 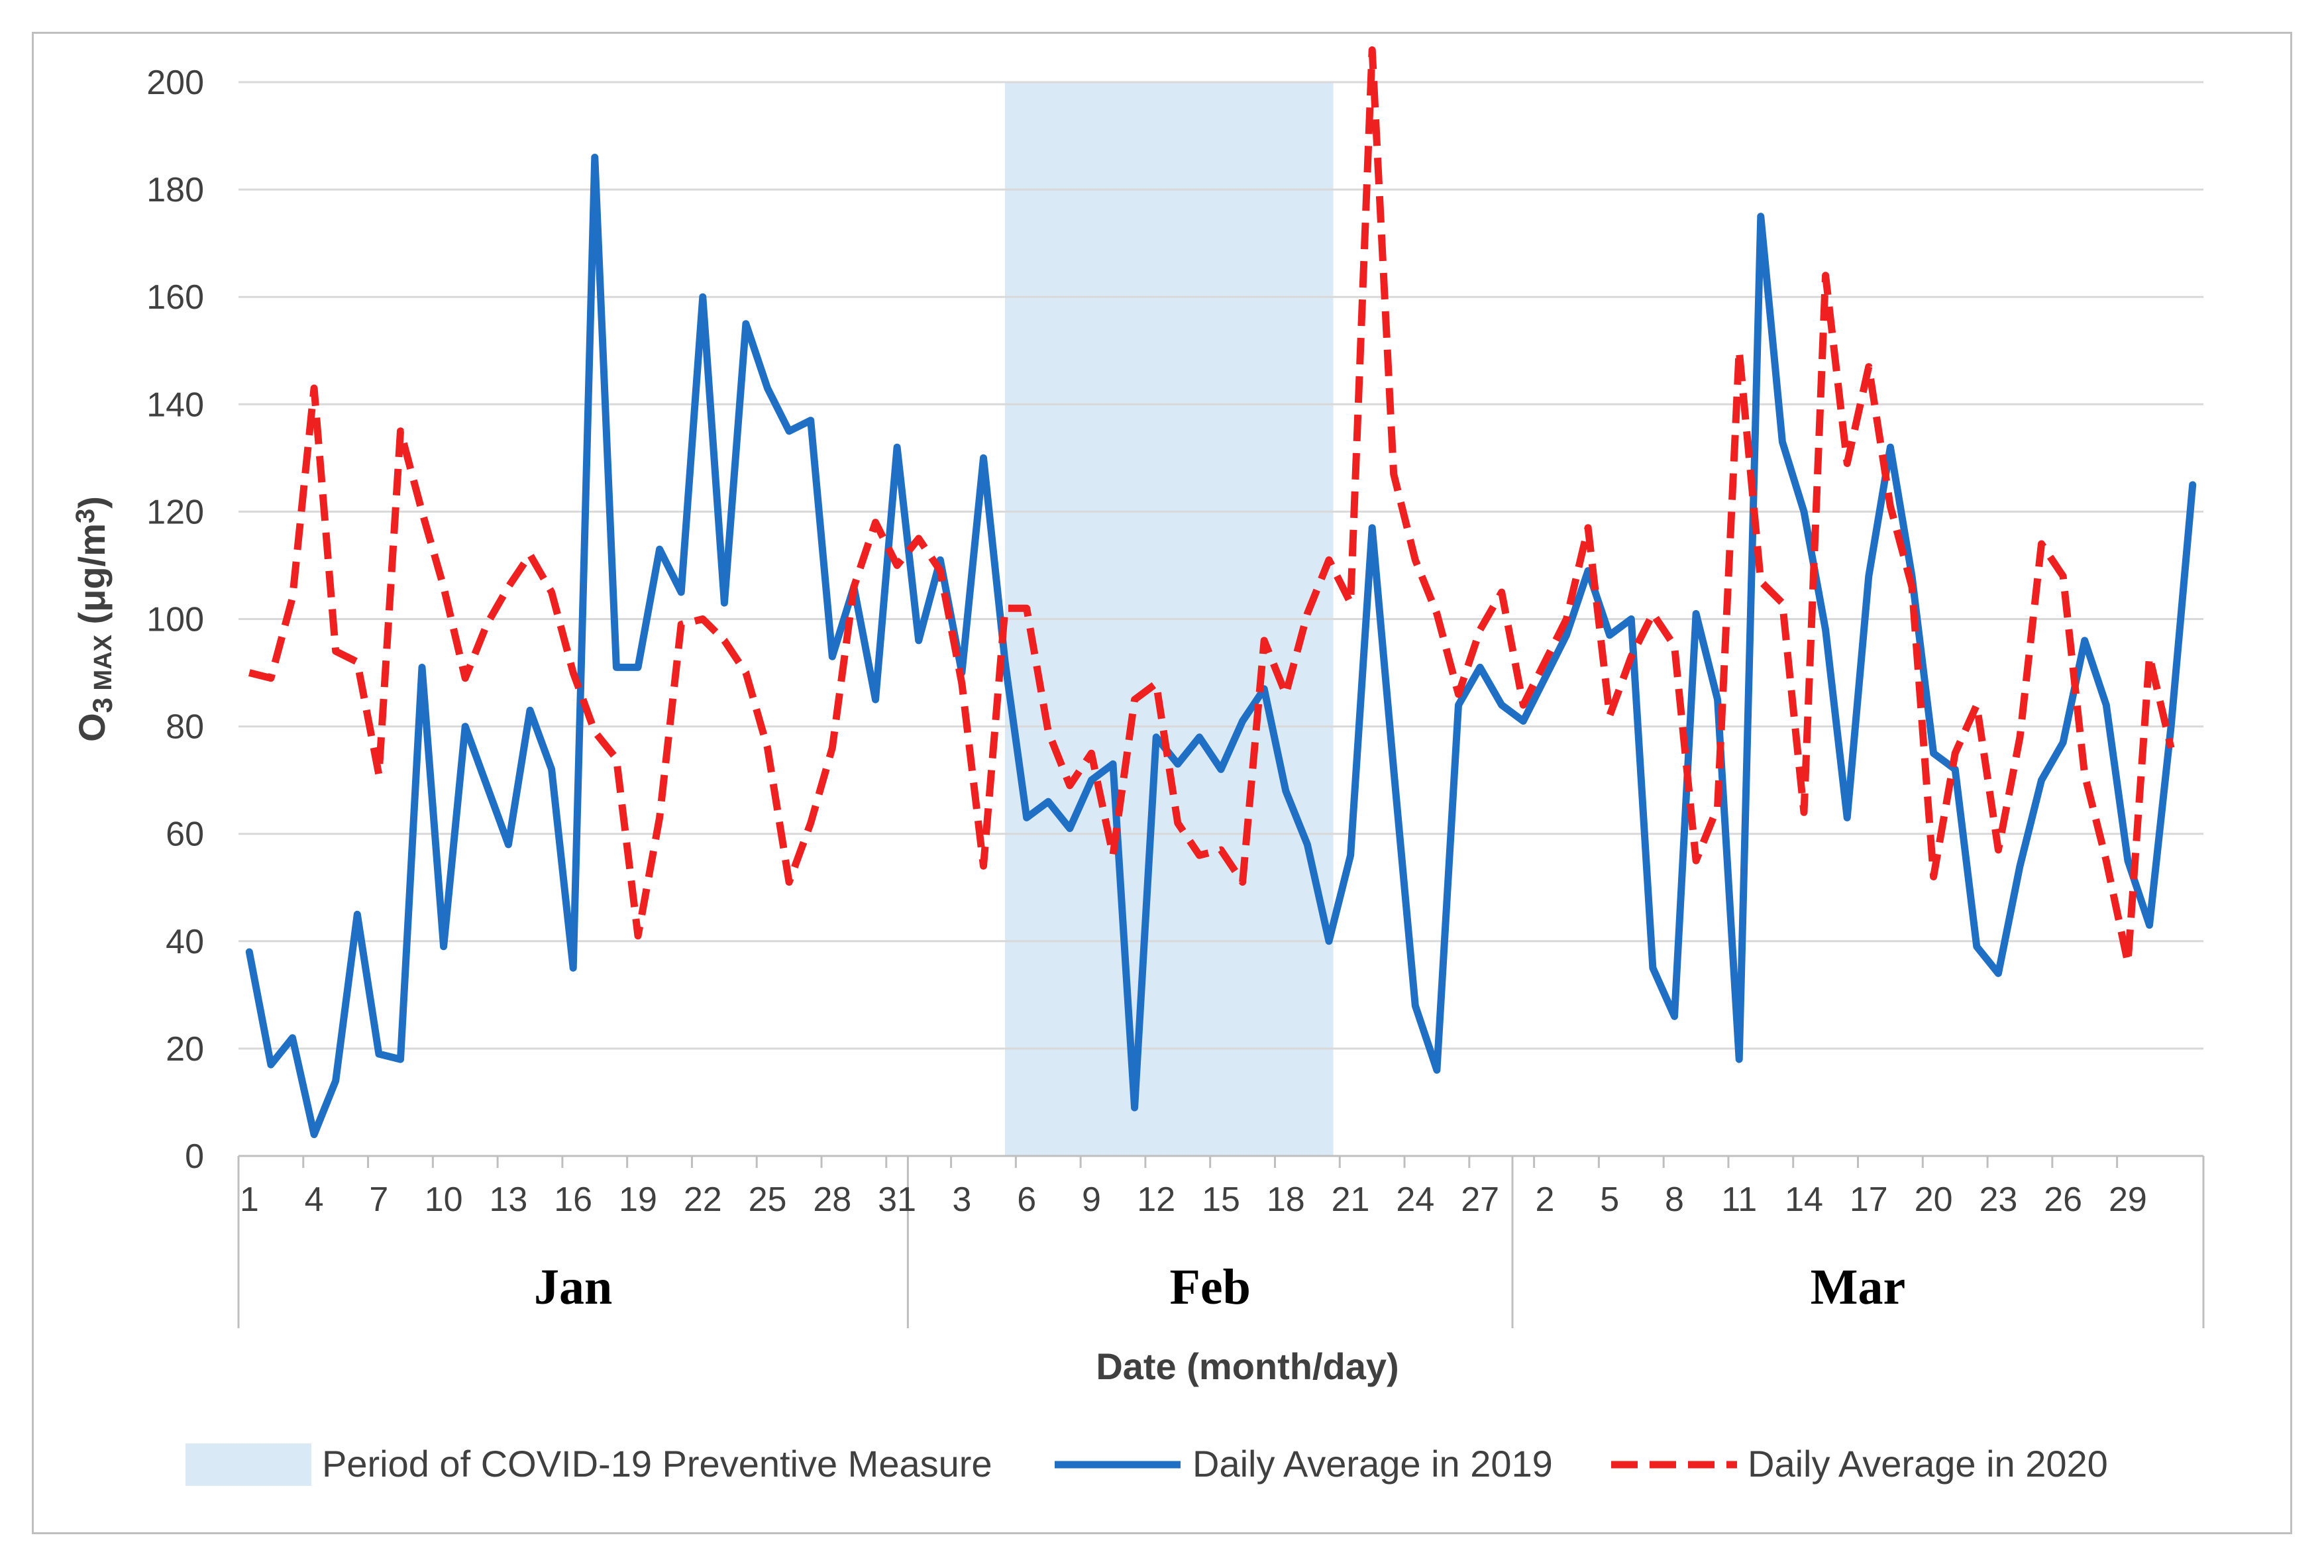 I want to click on x-tick-label: 31, so click(x=897, y=1199).